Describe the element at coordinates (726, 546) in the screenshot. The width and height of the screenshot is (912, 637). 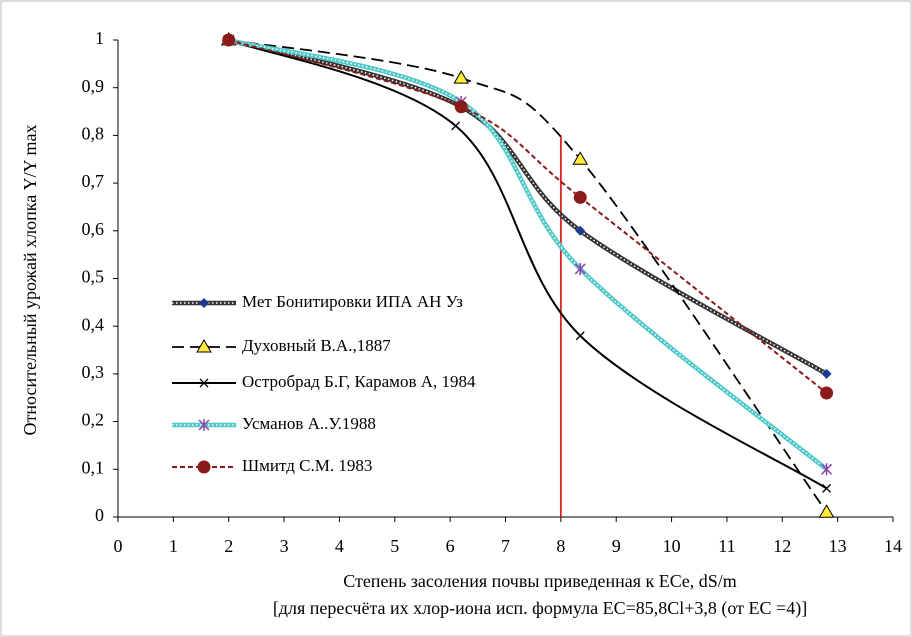
I see `x-tick-label: 11` at that location.